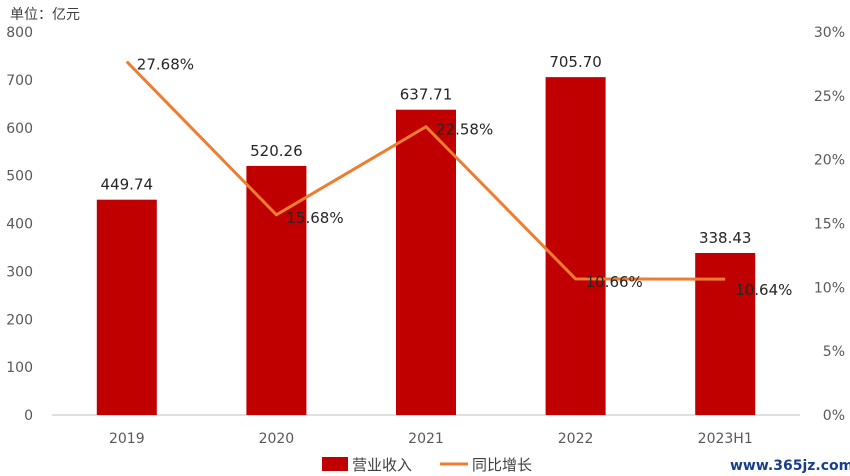 The height and width of the screenshot is (476, 850). What do you see at coordinates (763, 290) in the screenshot?
I see `line-value-label: 10.64%` at bounding box center [763, 290].